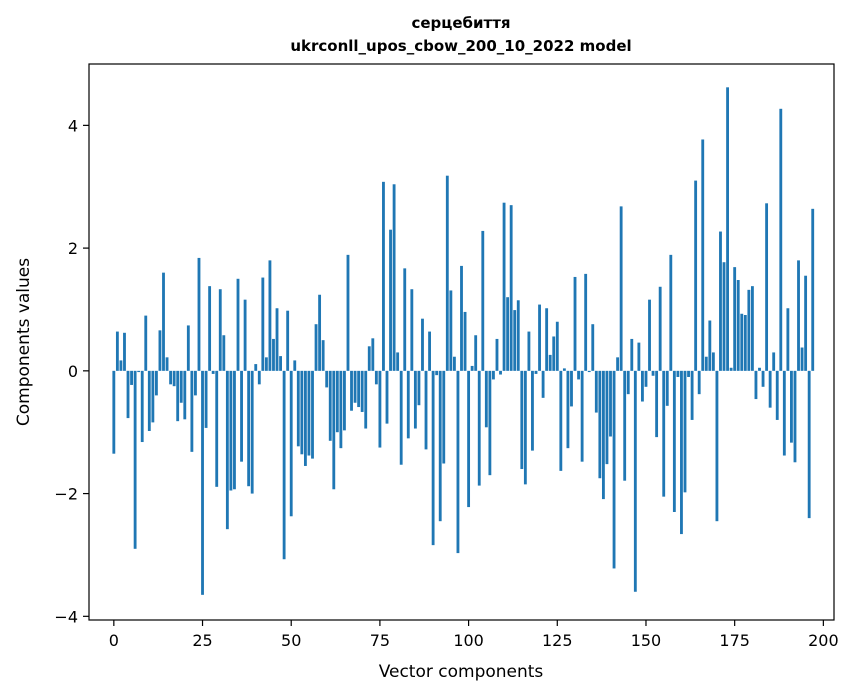 The height and width of the screenshot is (696, 847). What do you see at coordinates (468, 640) in the screenshot?
I see `x-tick-label: 100` at bounding box center [468, 640].